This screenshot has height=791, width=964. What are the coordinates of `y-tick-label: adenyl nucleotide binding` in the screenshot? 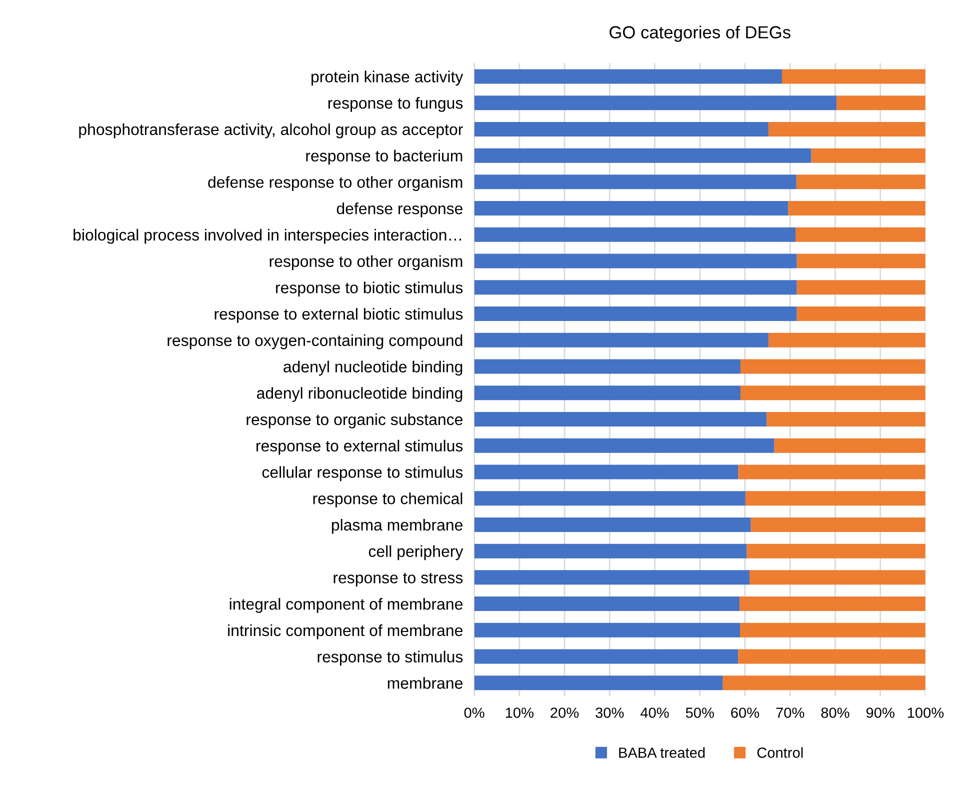 It's located at (373, 368).